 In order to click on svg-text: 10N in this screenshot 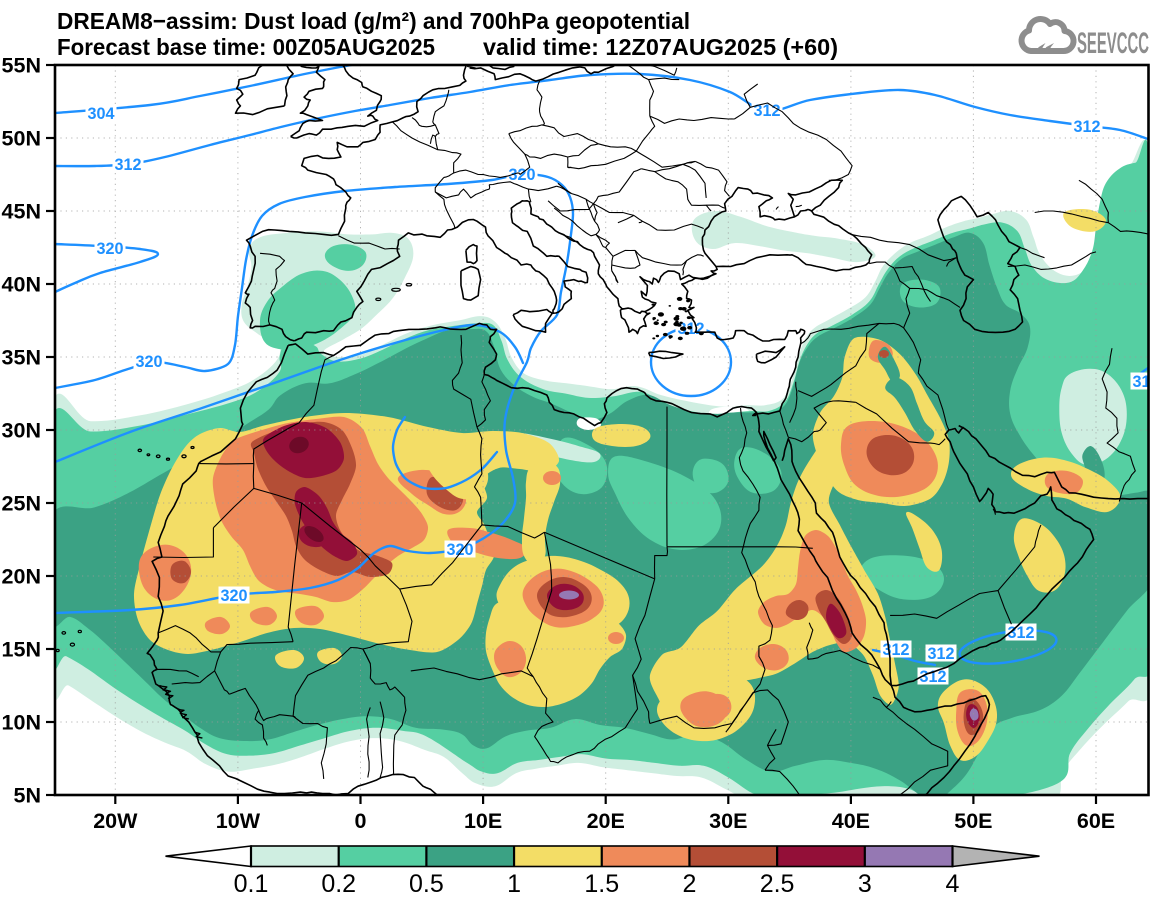, I will do `click(21, 723)`.